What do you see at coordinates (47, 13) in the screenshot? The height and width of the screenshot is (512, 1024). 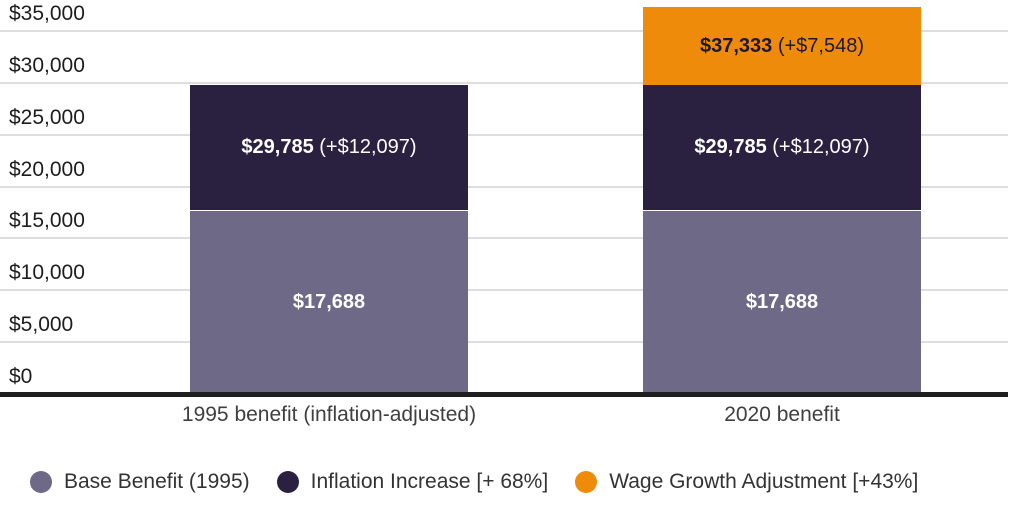 I see `y-tick-label: $35,000` at bounding box center [47, 13].